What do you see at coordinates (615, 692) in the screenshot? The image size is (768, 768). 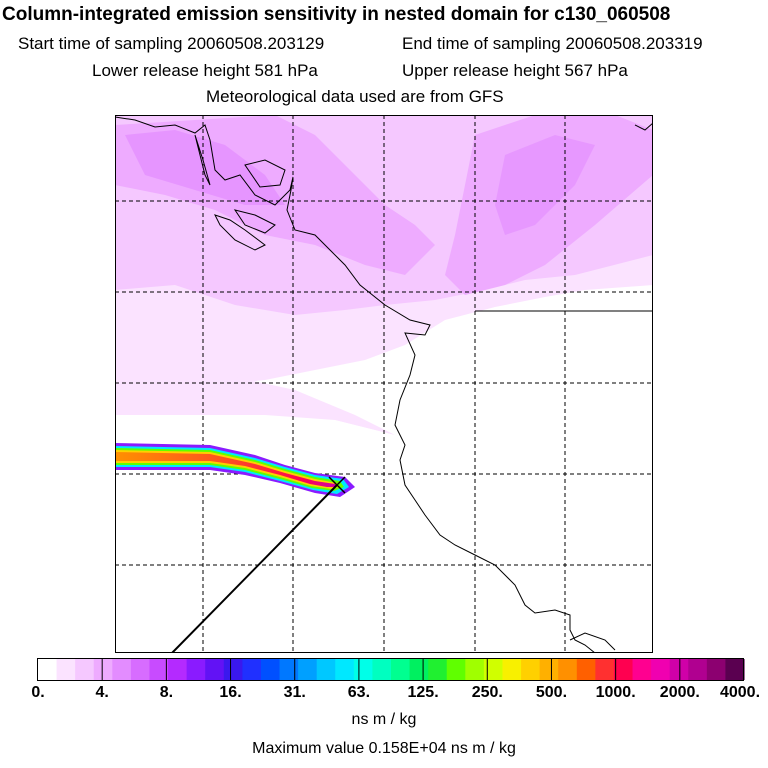 I see `colorbar-label: 1000.` at bounding box center [615, 692].